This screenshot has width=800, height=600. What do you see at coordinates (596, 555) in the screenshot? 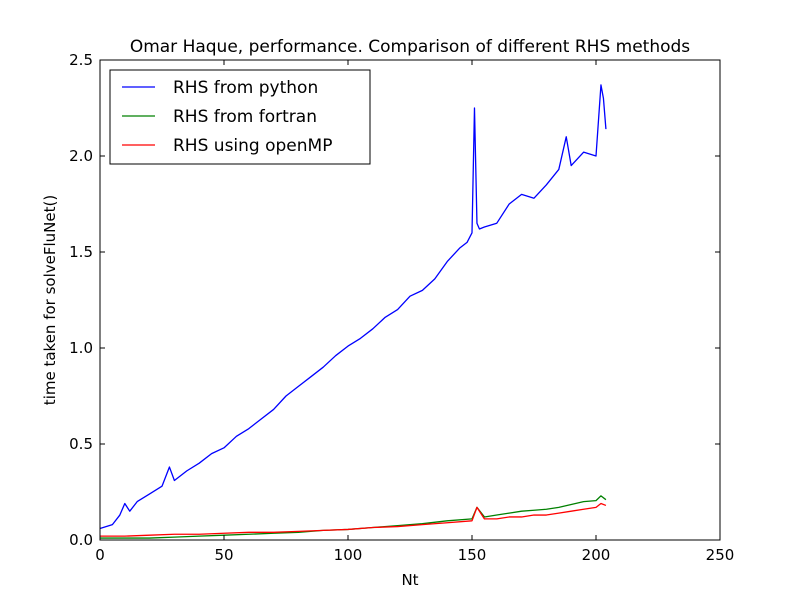
I see `x-tick-label: 200` at bounding box center [596, 555].